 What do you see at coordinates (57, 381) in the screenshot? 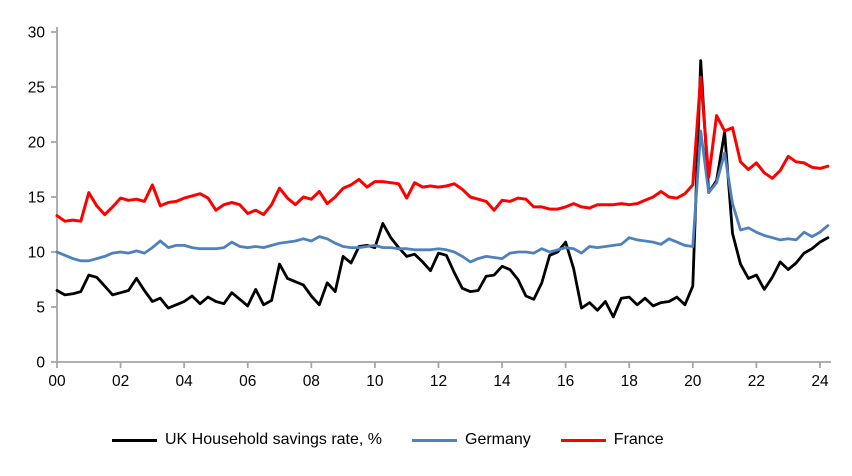
I see `svg-text: 00` at bounding box center [57, 381].